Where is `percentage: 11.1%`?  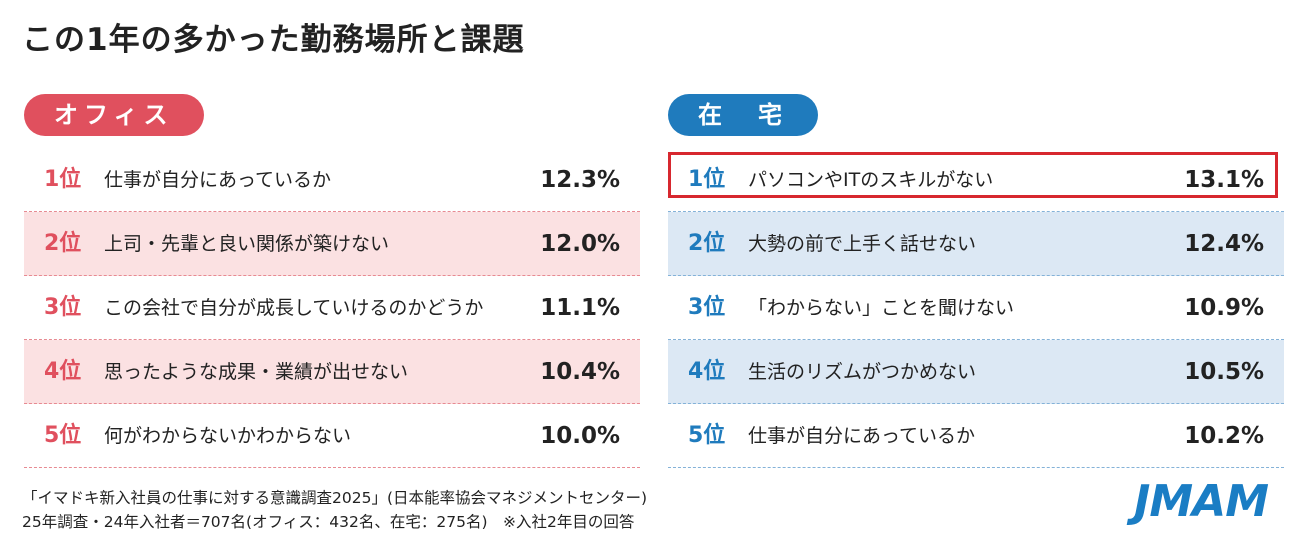 percentage: 11.1% is located at coordinates (580, 308).